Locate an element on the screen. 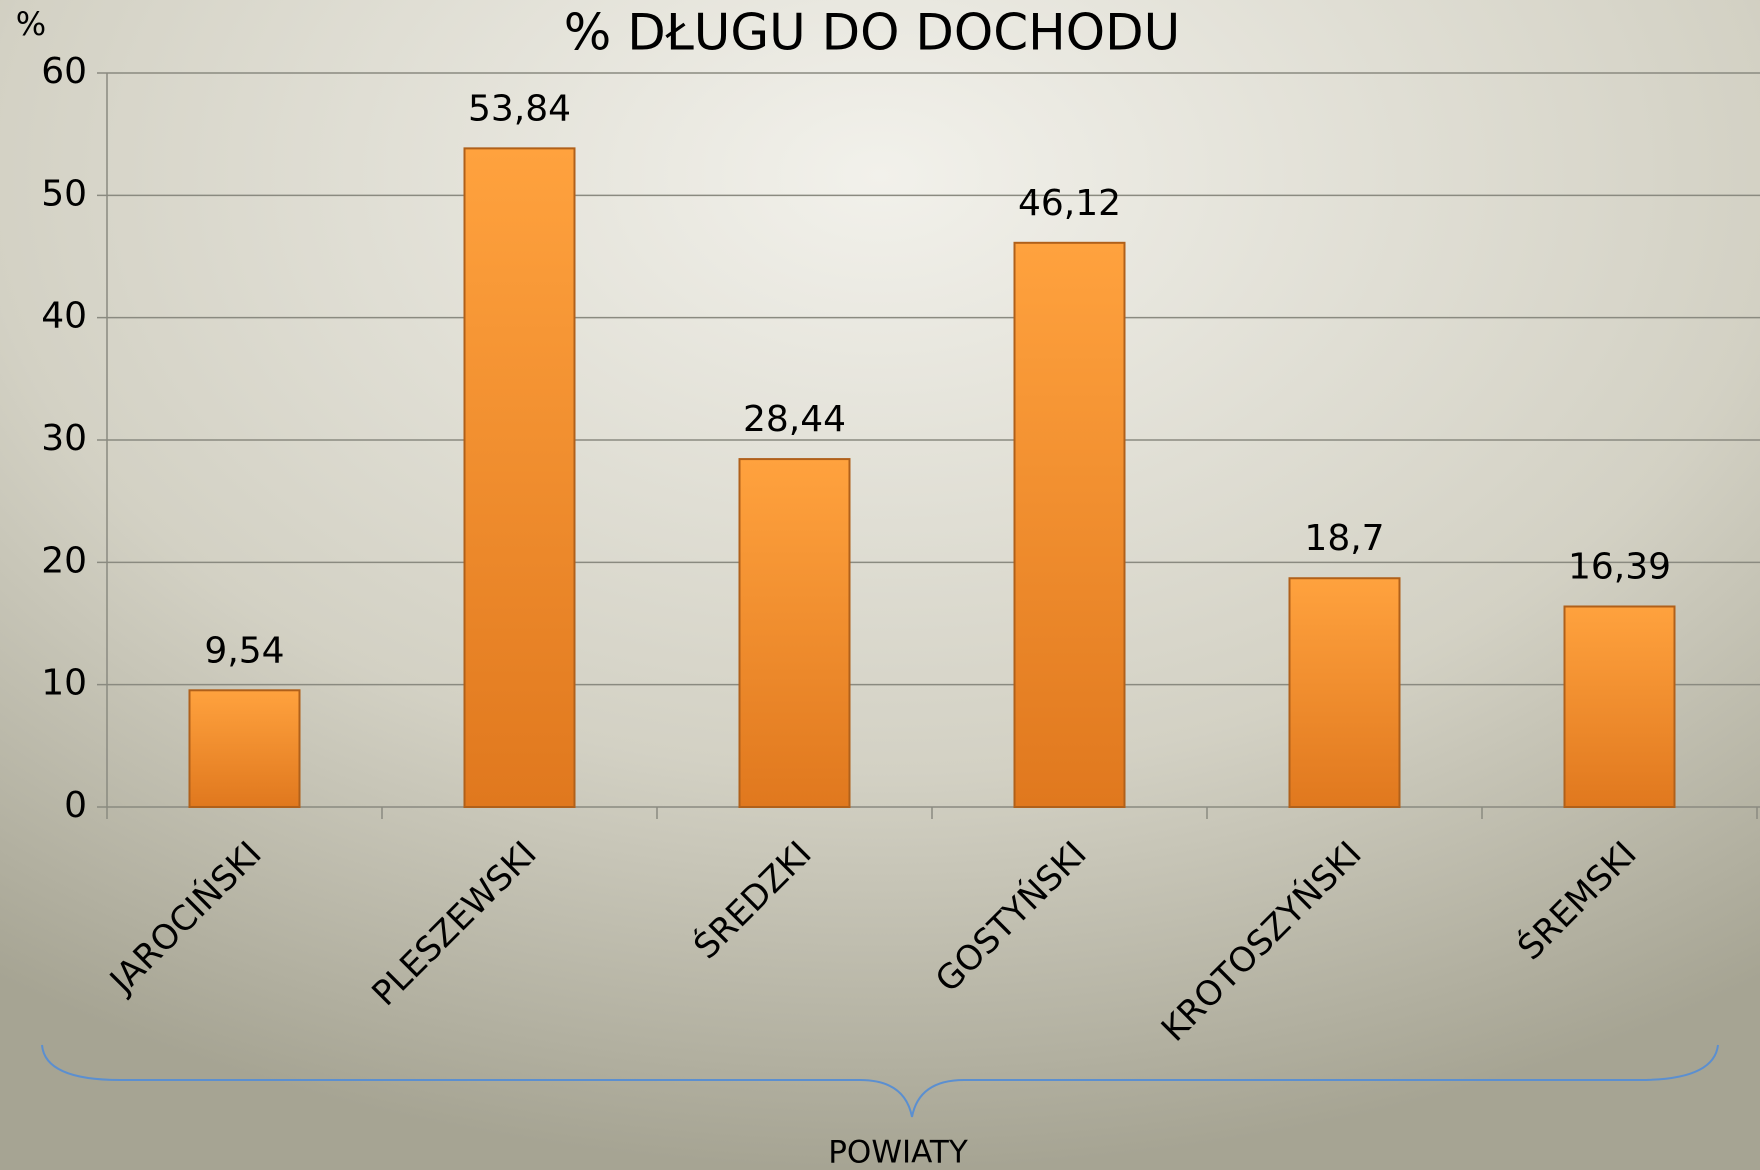  y-tick-label: 30 is located at coordinates (64, 438).